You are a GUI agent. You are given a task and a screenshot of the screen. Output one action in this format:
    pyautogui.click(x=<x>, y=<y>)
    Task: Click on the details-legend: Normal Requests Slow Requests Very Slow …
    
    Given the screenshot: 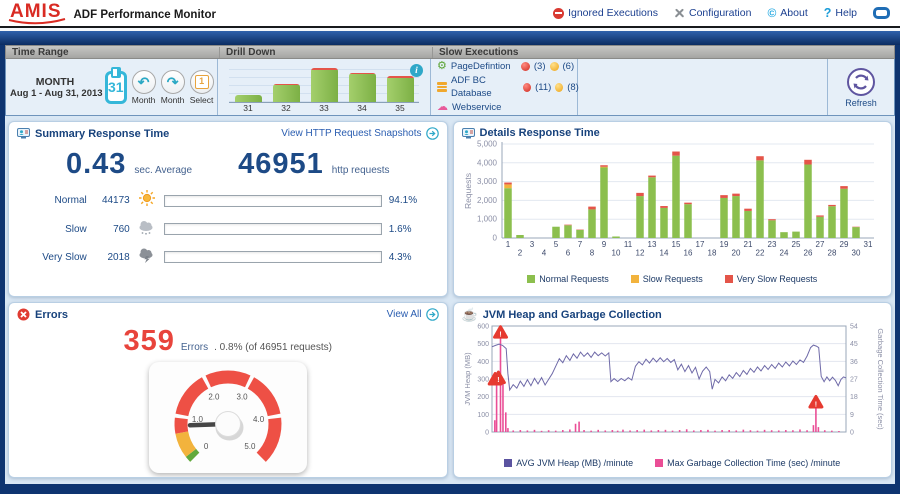 What is the action you would take?
    pyautogui.click(x=673, y=279)
    